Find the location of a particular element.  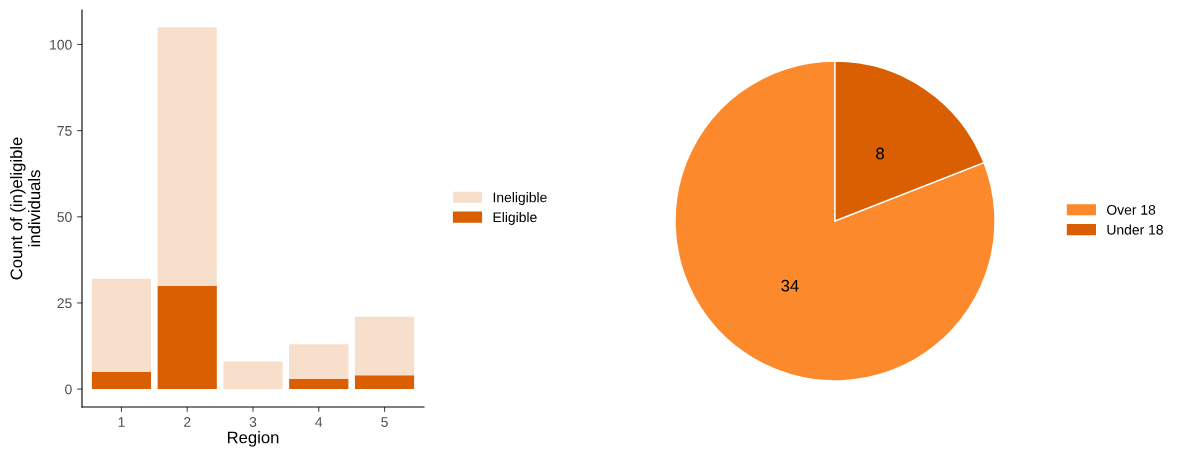

x-axis-title: Region is located at coordinates (253, 439).